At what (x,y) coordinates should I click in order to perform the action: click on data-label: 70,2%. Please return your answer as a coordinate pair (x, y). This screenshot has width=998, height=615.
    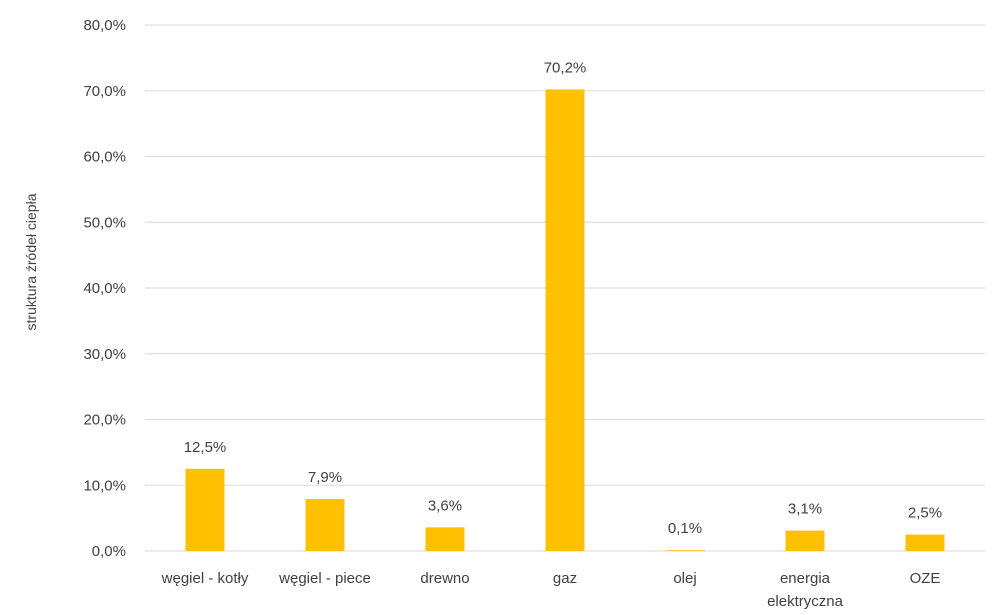
    Looking at the image, I should click on (565, 67).